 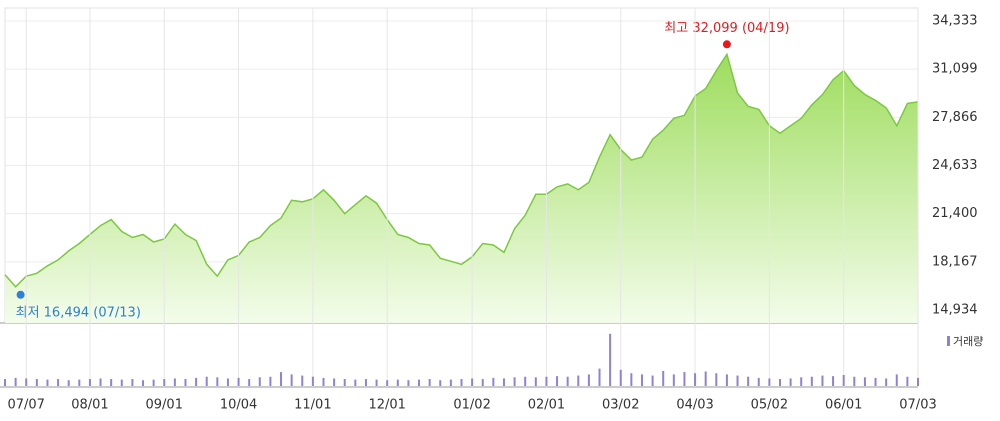 I want to click on x-tick-label: 12/01, so click(x=386, y=405).